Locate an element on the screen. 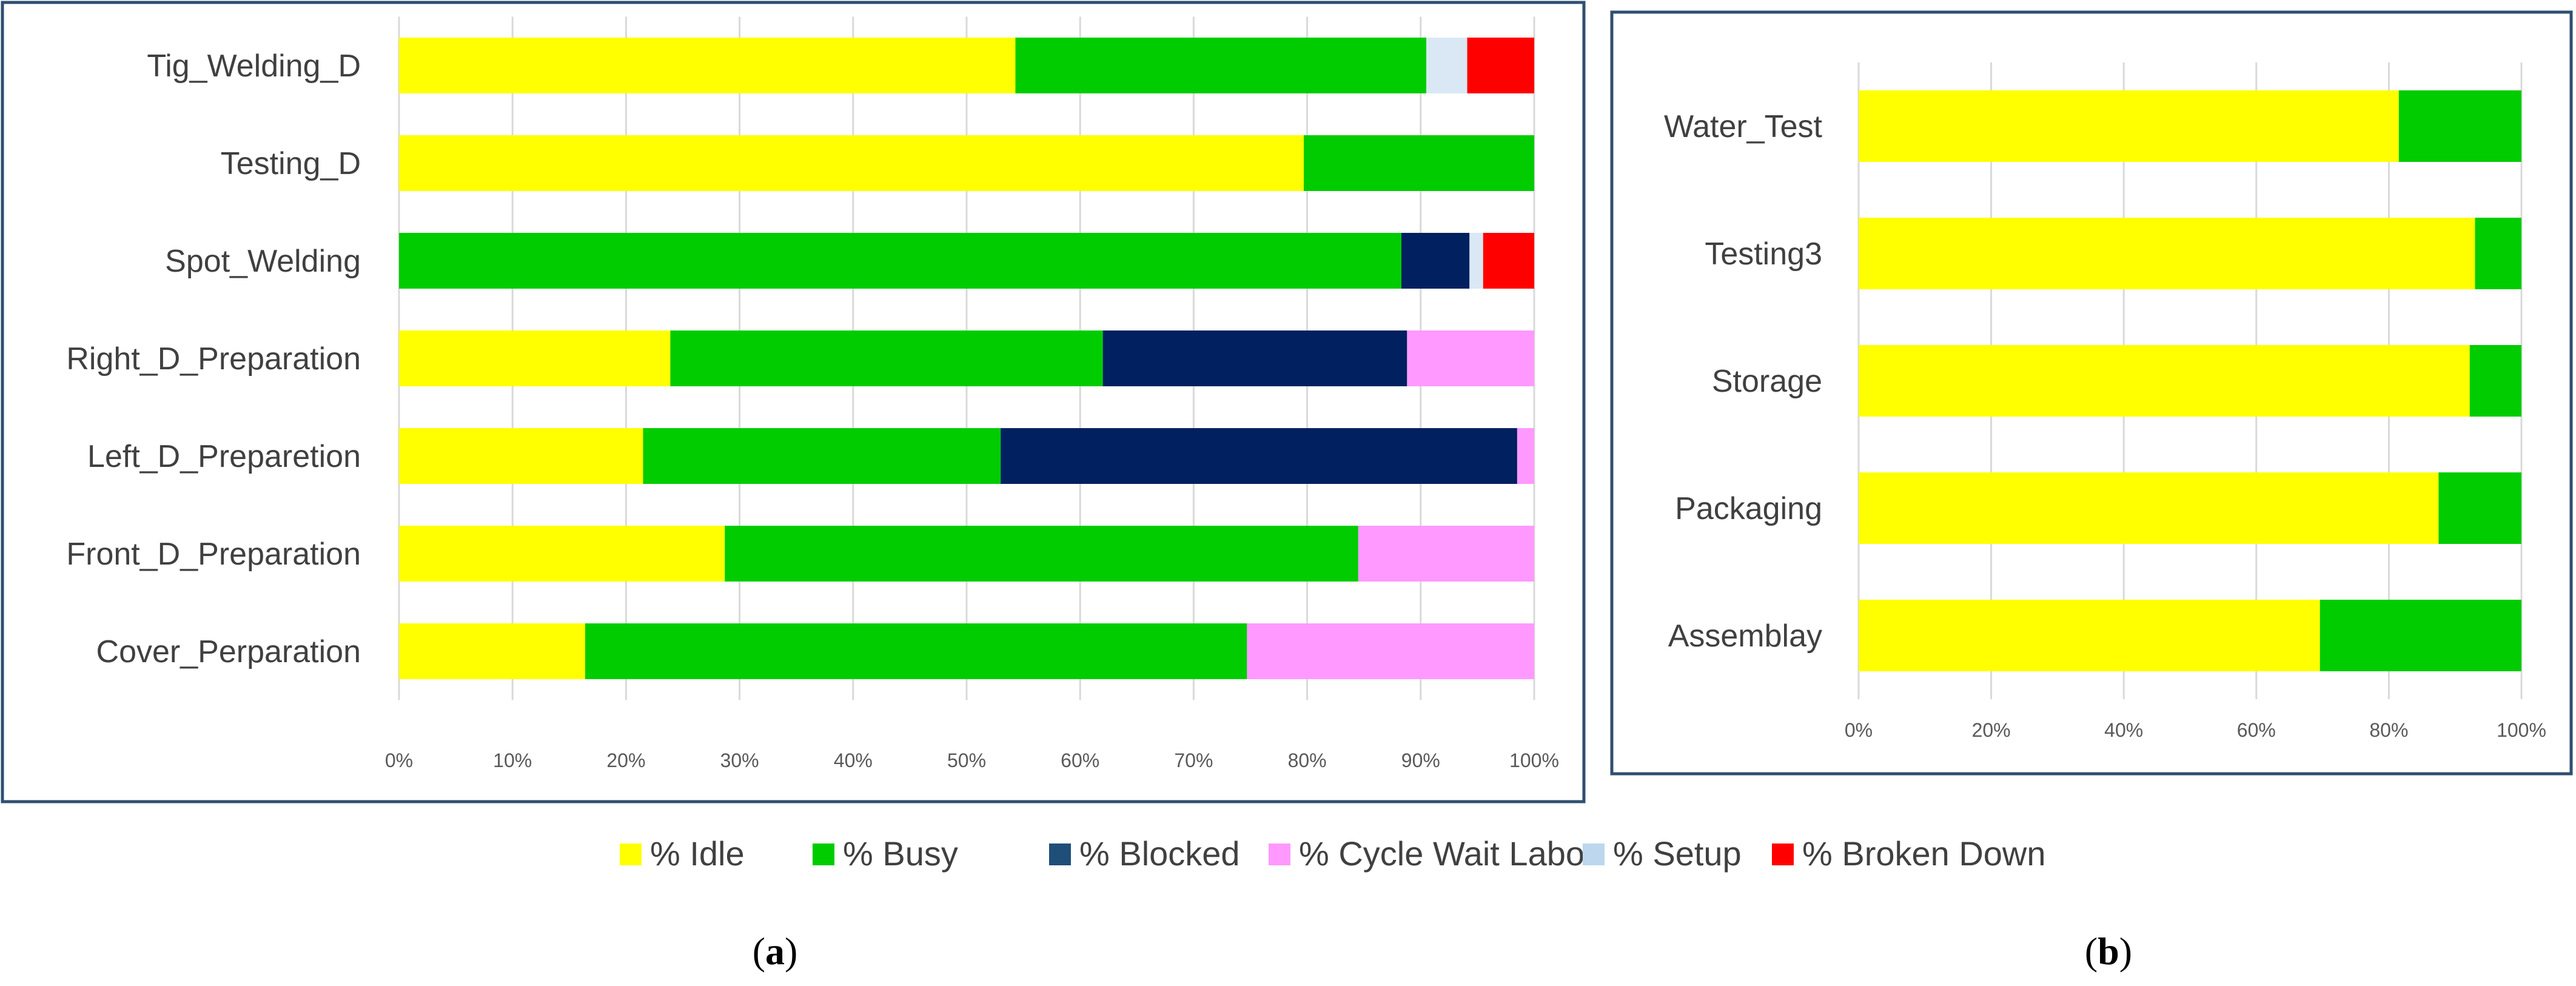 The height and width of the screenshot is (986, 2576). bar-a-tig-welding-d-busy is located at coordinates (1221, 65).